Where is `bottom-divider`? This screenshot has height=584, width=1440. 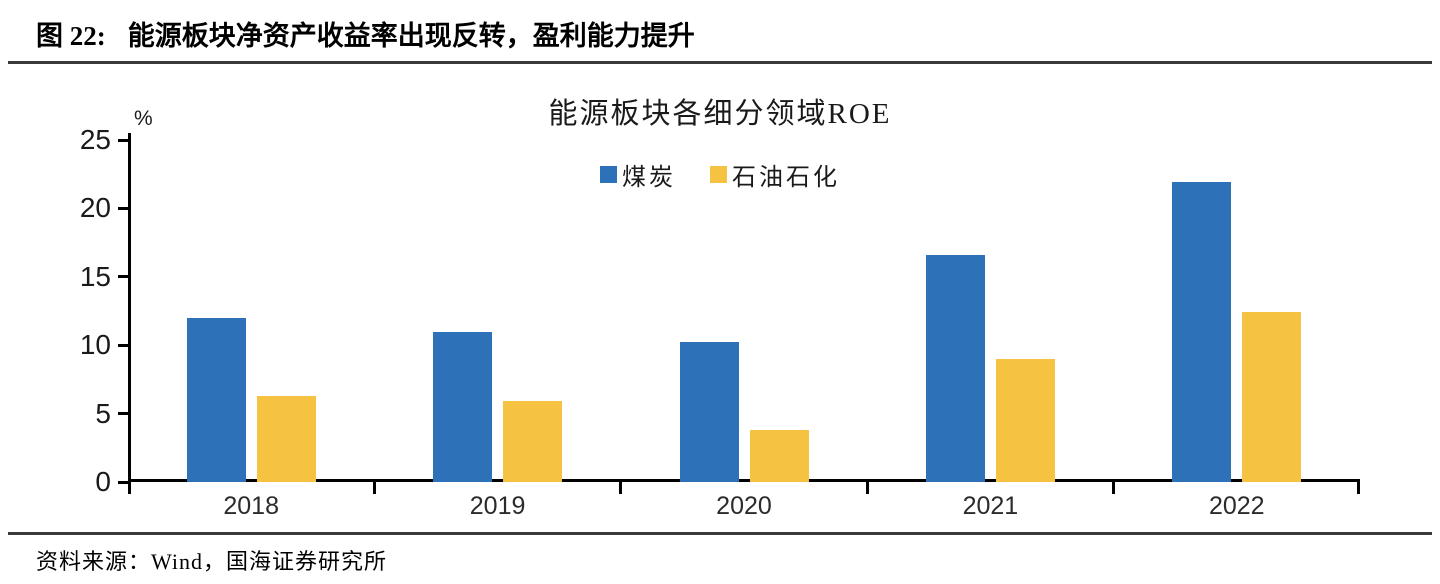
bottom-divider is located at coordinates (720, 533).